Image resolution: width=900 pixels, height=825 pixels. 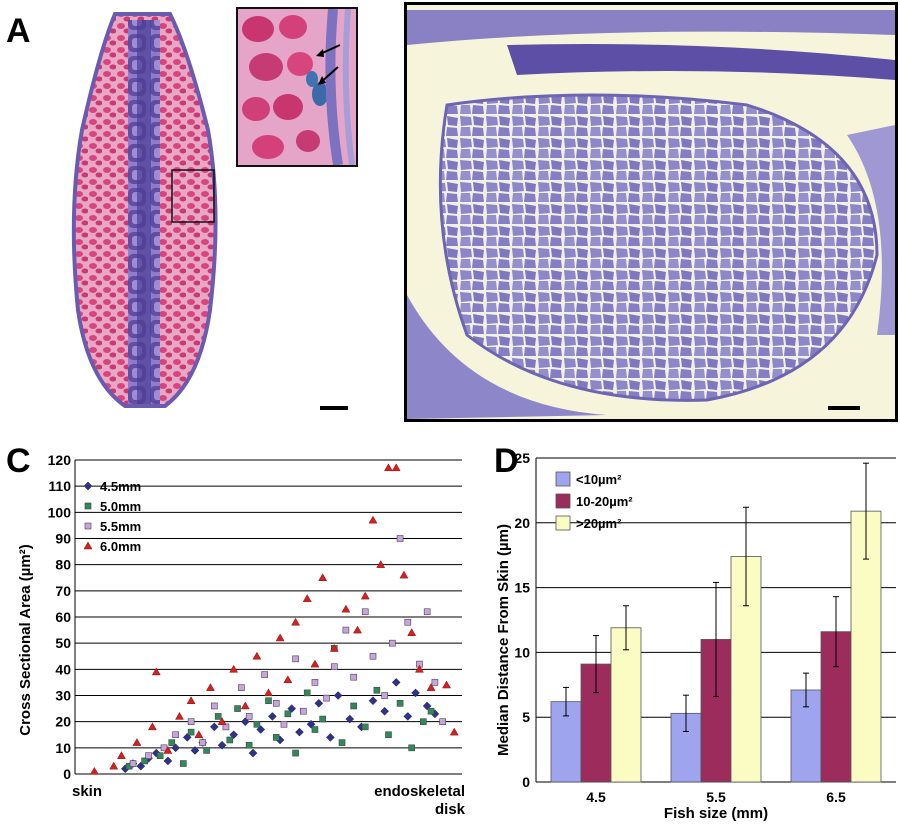 I want to click on scatter-y-tick-label: 110, so click(x=59, y=486).